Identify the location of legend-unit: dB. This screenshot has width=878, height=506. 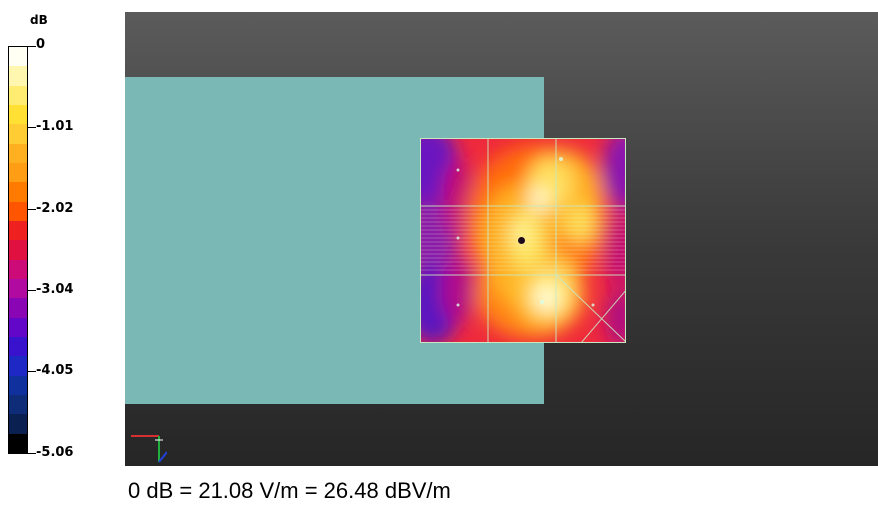
(39, 20).